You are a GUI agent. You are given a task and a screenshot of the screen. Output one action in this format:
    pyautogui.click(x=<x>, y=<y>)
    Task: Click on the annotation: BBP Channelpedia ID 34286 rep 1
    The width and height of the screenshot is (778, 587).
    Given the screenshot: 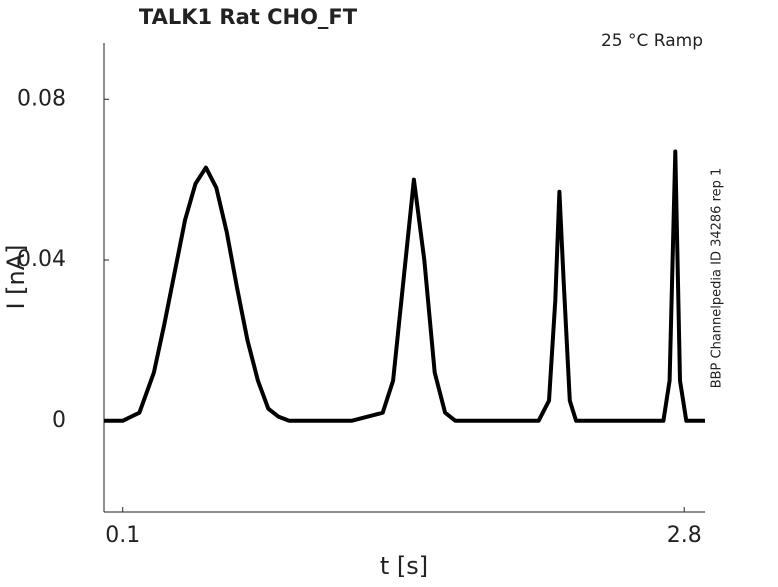 What is the action you would take?
    pyautogui.click(x=717, y=278)
    